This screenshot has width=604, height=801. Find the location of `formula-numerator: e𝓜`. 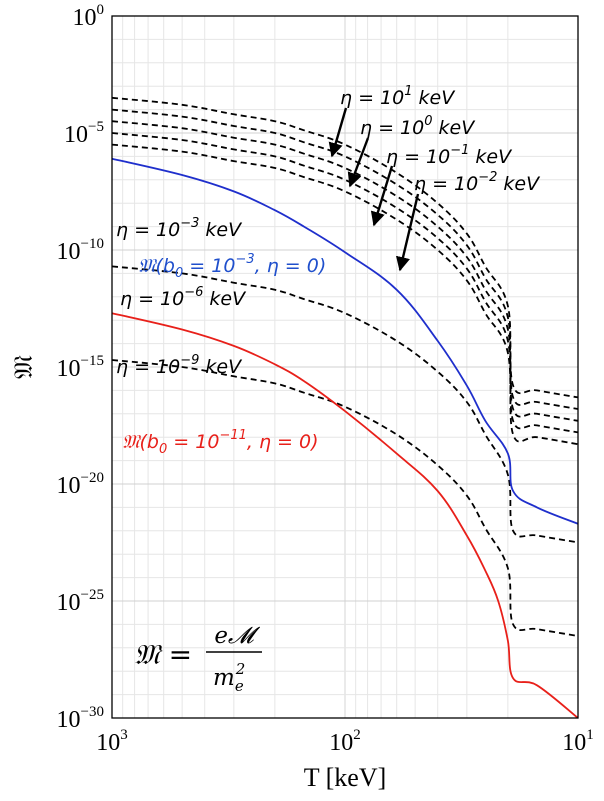

formula-numerator: e𝓜 is located at coordinates (237, 636).